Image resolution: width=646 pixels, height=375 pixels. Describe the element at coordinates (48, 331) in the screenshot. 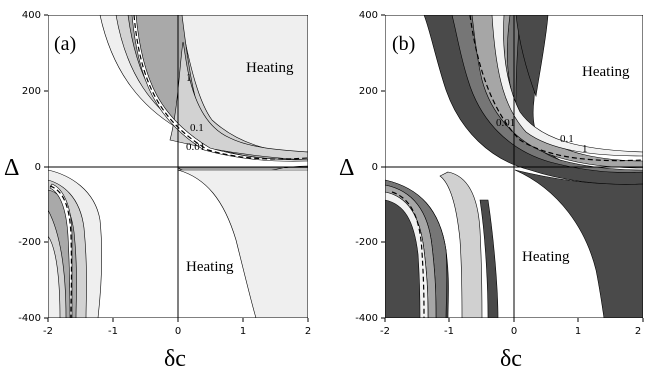

I see `panel-a-xtick-0: -2` at that location.